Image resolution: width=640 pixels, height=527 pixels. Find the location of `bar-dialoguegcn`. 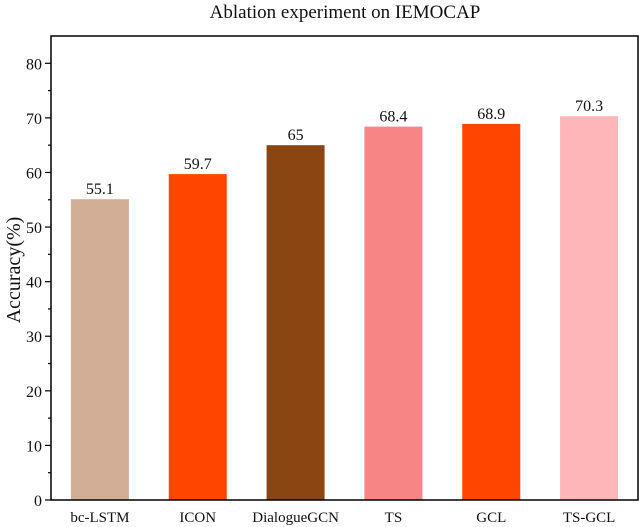

bar-dialoguegcn is located at coordinates (295, 323).